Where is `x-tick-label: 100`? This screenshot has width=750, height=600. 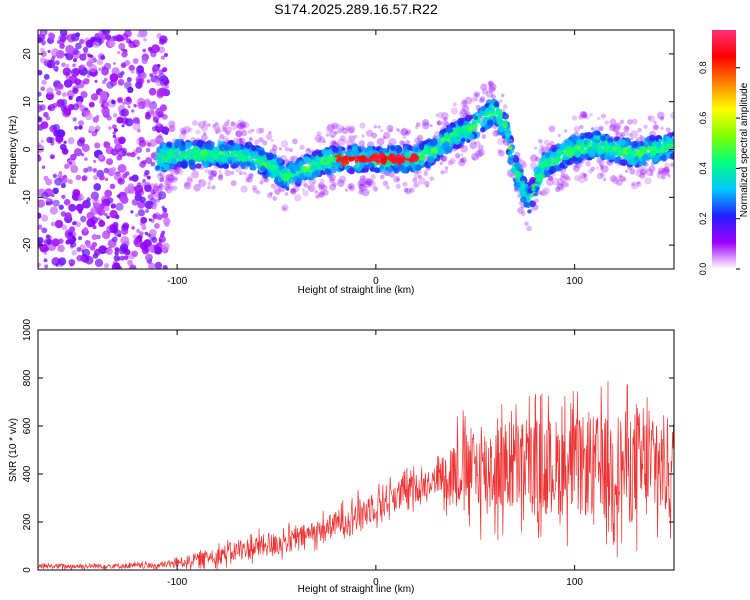 x-tick-label: 100 is located at coordinates (574, 582).